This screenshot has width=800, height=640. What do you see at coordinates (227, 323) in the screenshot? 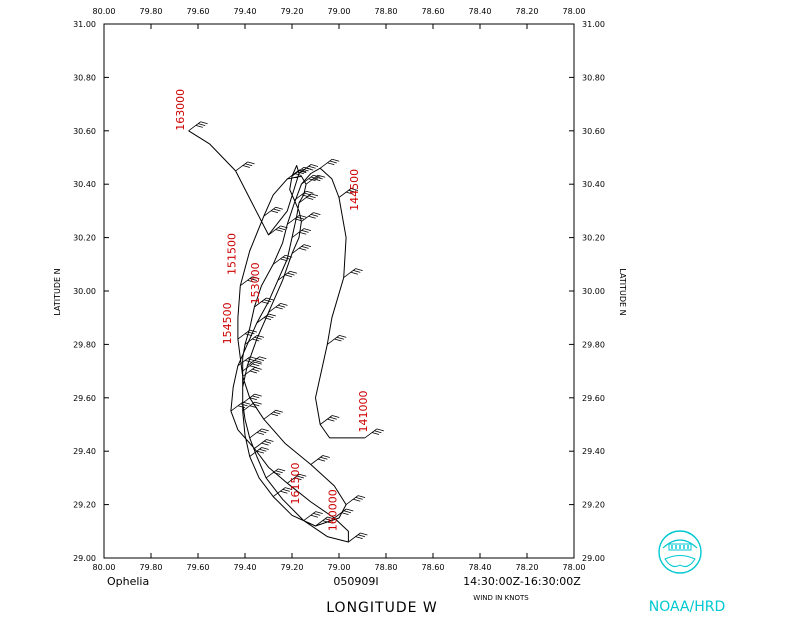
I see `time-label: 154500` at bounding box center [227, 323].